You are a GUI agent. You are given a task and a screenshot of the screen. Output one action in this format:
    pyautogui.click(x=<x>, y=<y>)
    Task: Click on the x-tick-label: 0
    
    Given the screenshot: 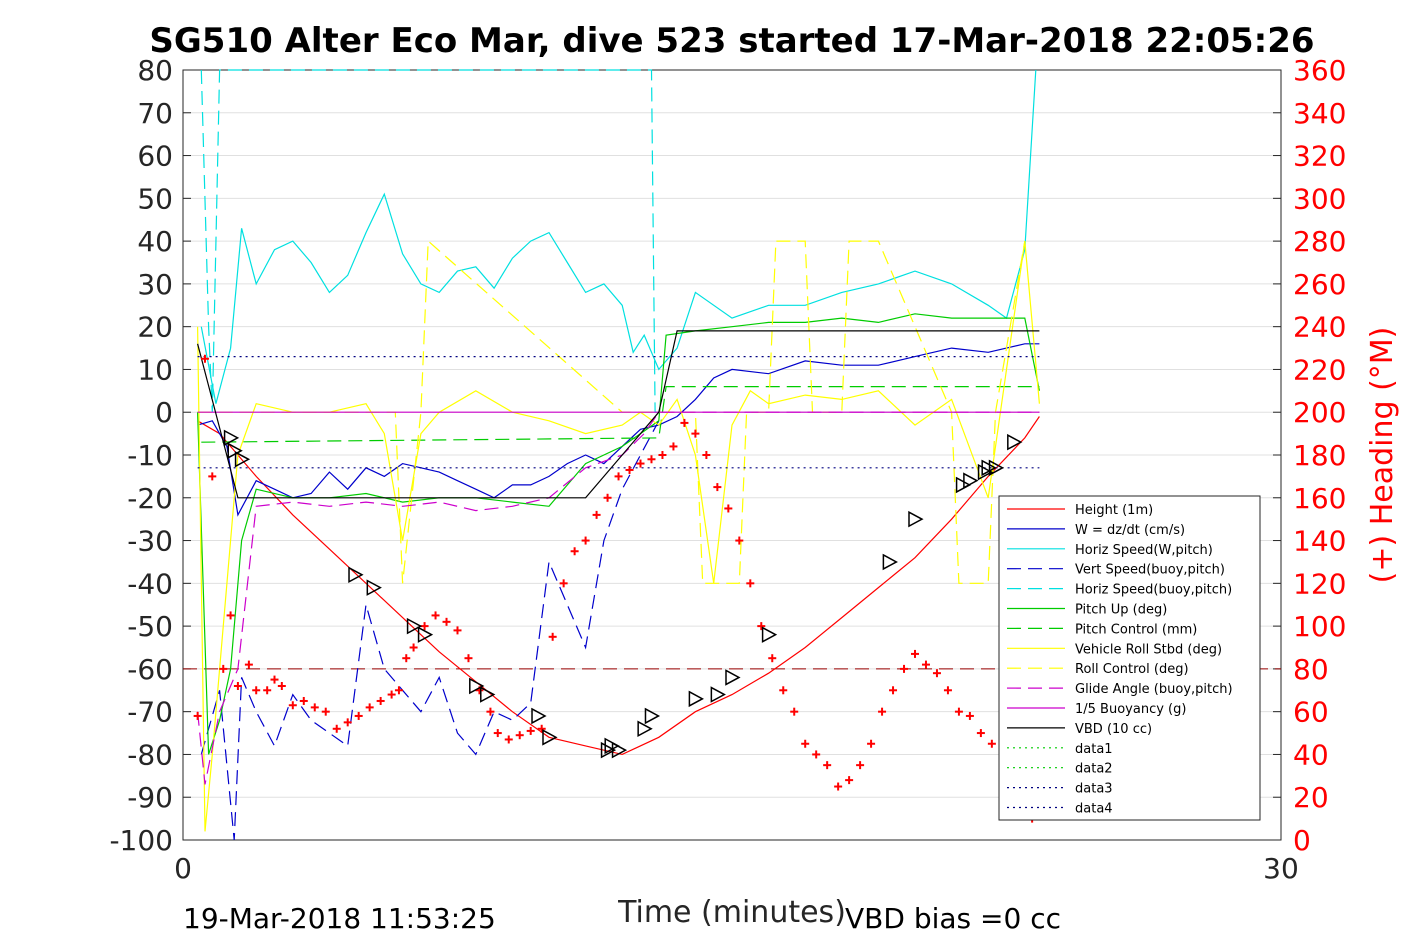 What is the action you would take?
    pyautogui.click(x=183, y=868)
    